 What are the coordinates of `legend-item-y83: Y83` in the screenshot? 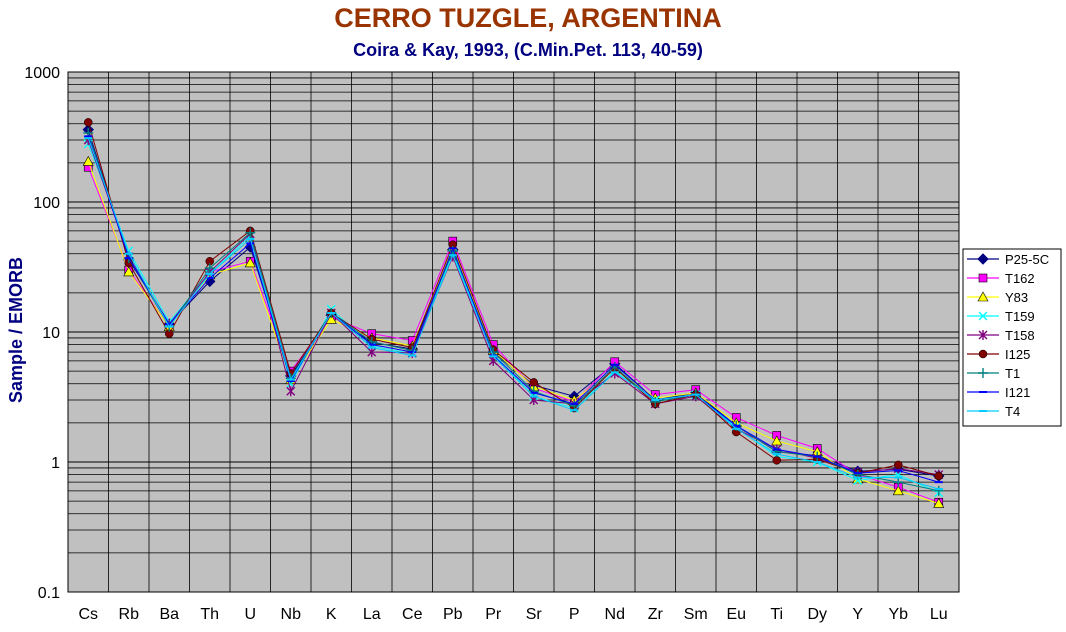 It's located at (997, 297).